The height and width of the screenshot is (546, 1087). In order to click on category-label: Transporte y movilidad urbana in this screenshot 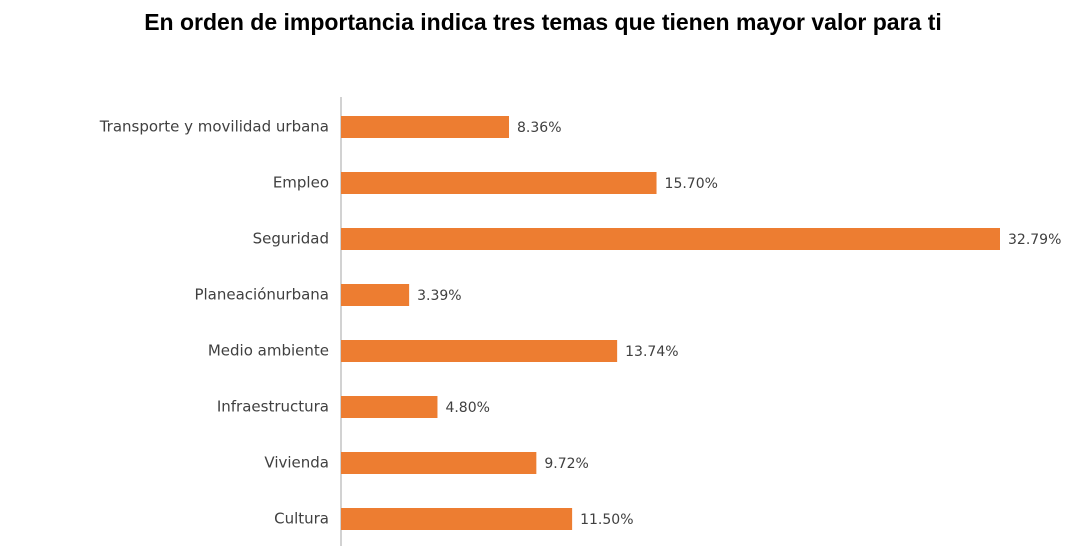, I will do `click(214, 127)`.